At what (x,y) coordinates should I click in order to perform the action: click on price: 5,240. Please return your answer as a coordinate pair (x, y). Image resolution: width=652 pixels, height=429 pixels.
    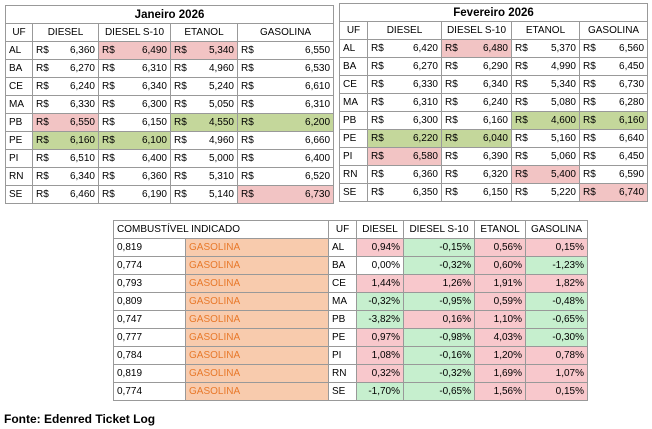
    Looking at the image, I should click on (221, 86).